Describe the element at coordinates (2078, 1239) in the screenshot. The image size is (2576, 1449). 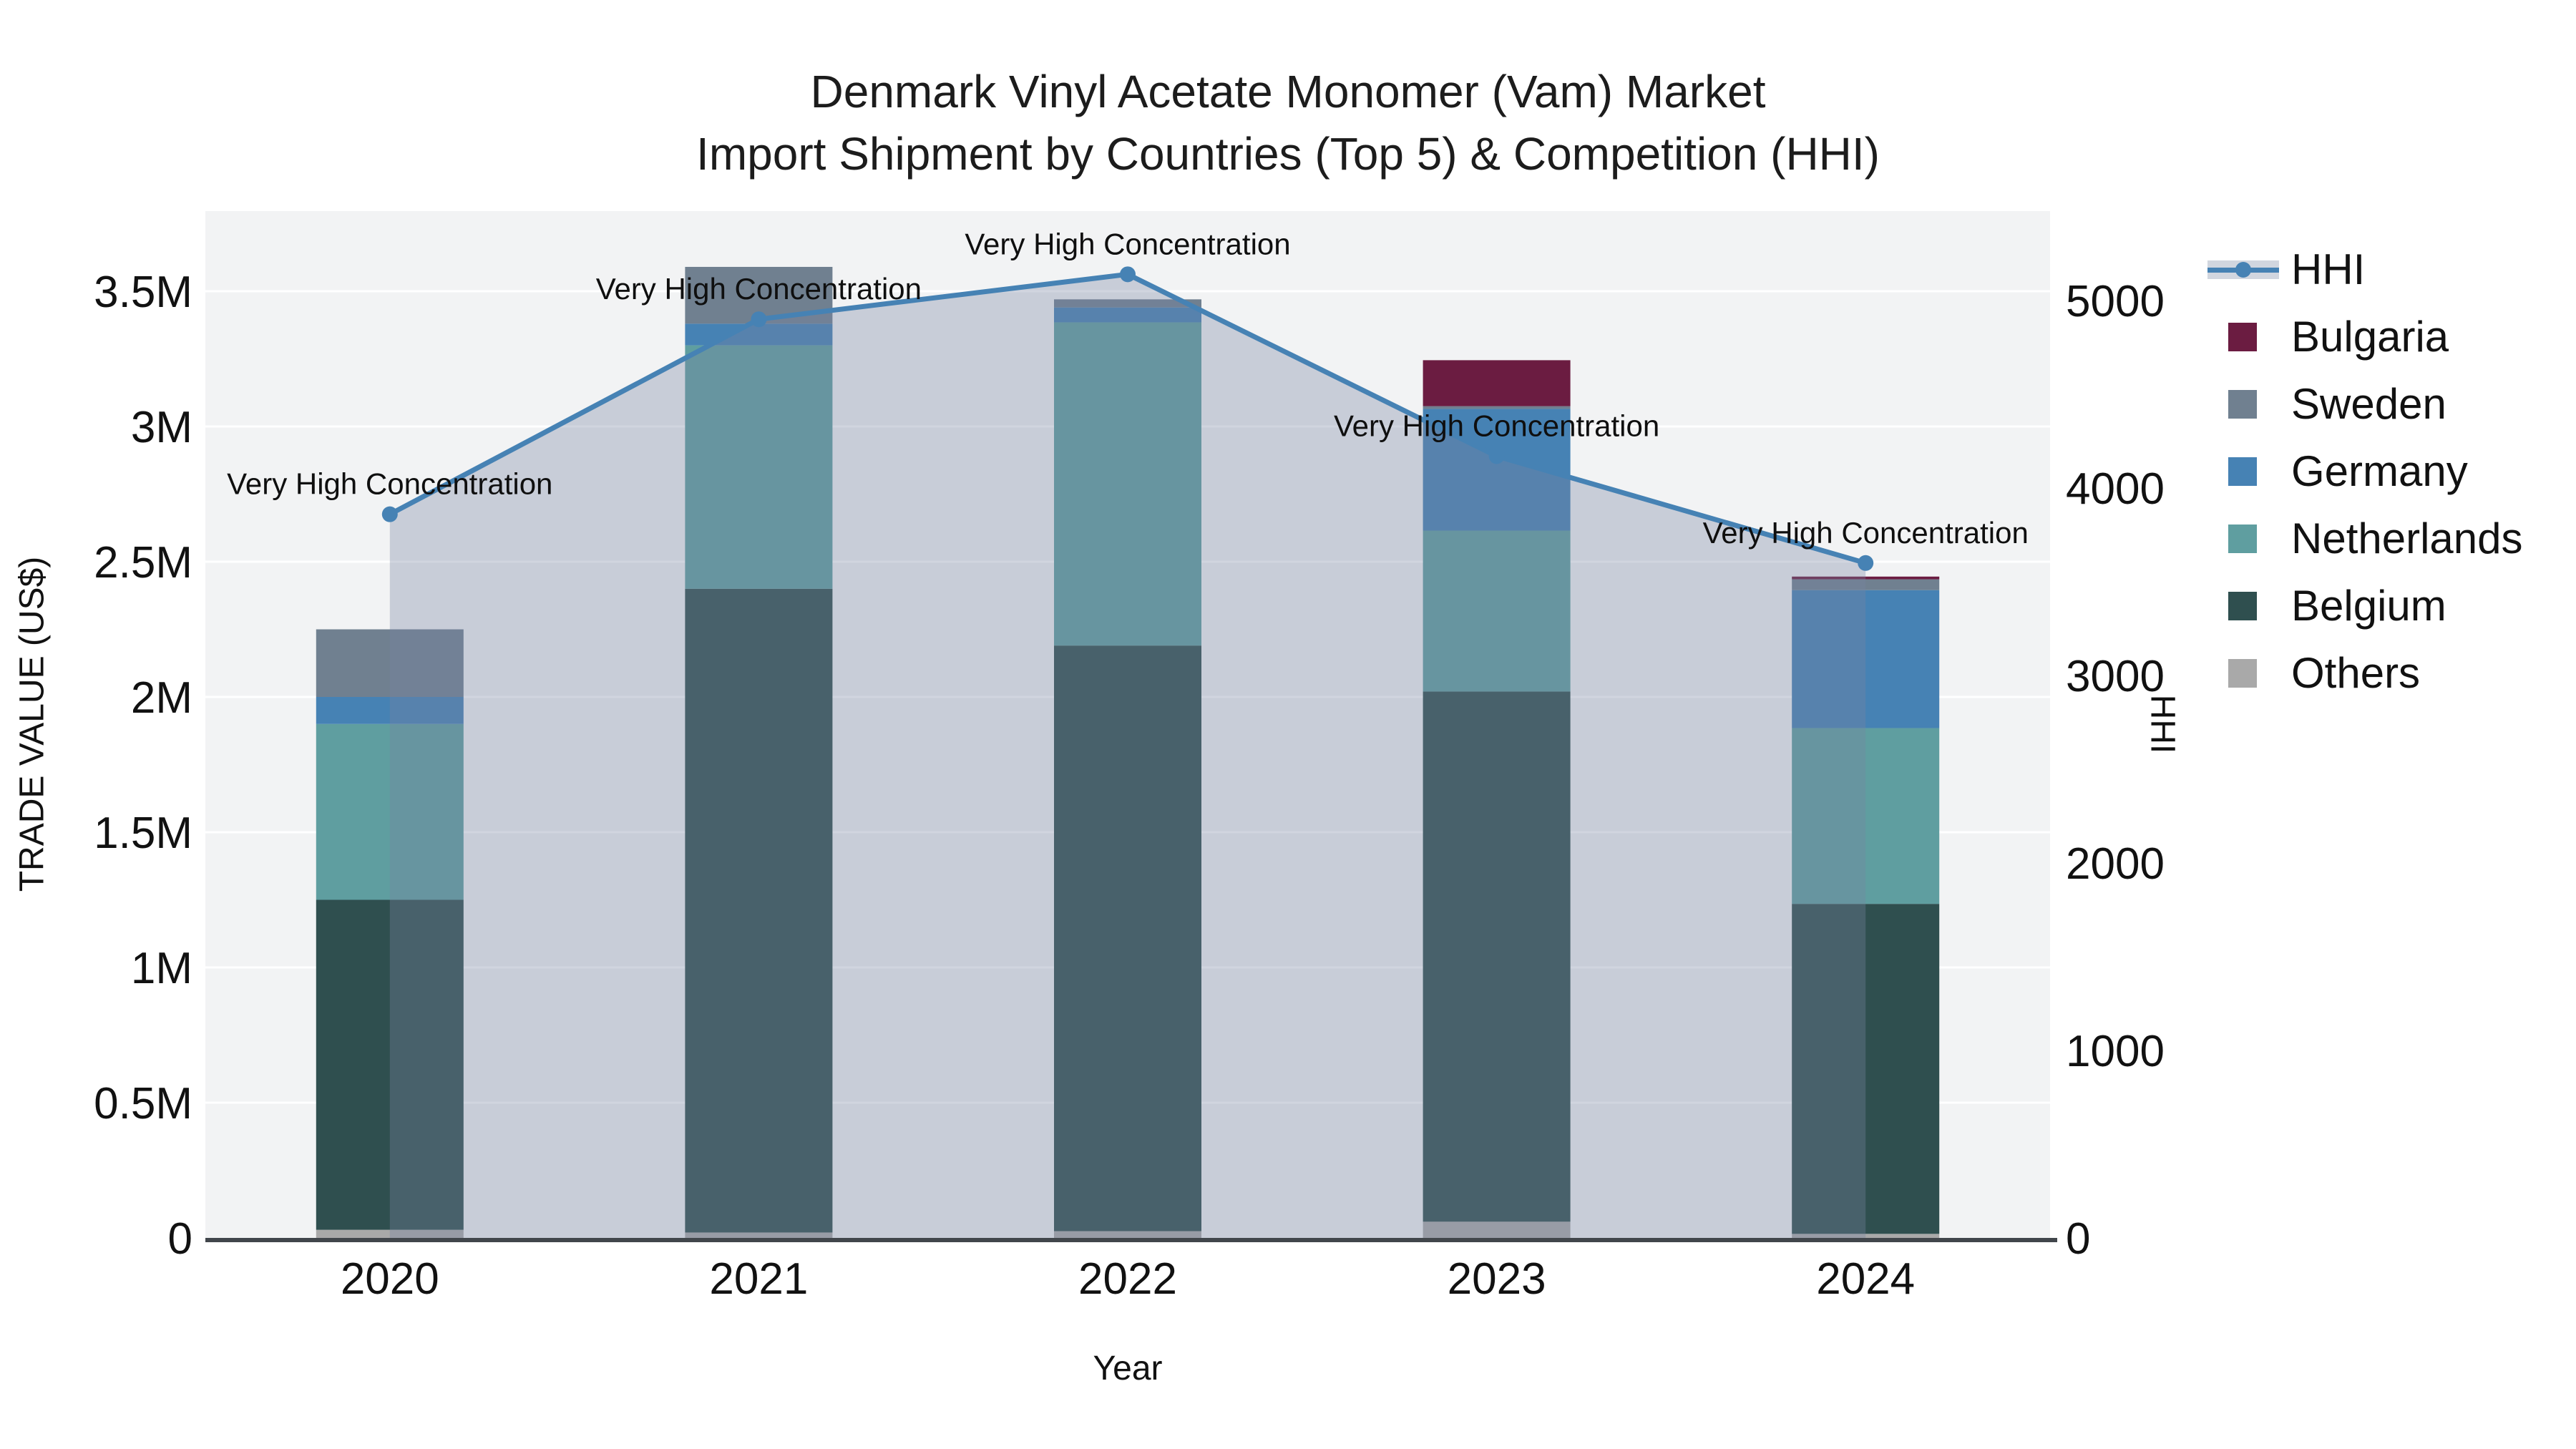
I see `y-right-tick-0: 0` at that location.